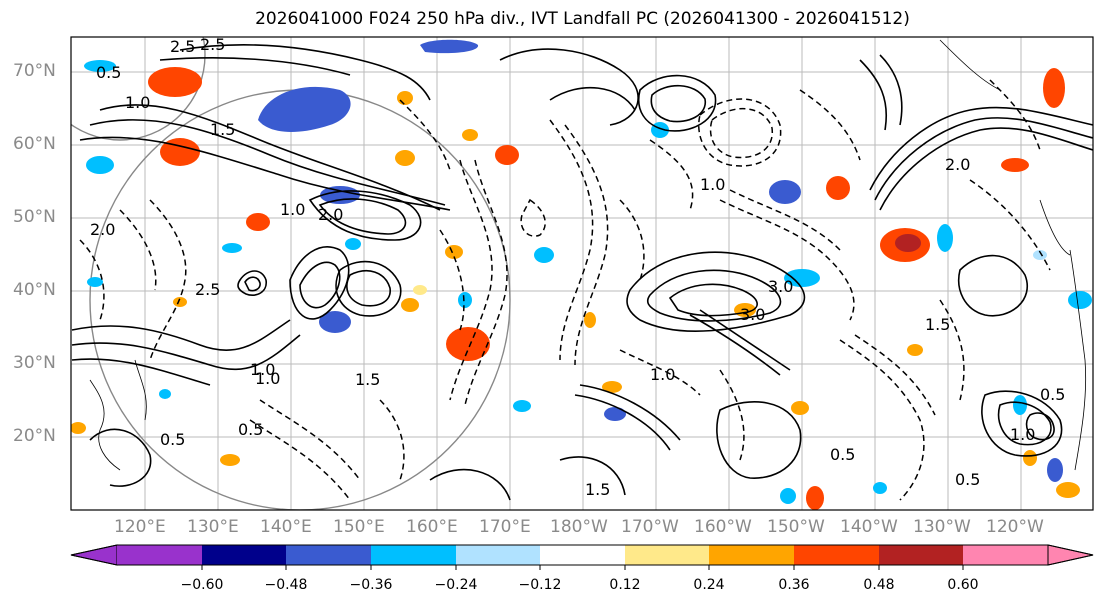  What do you see at coordinates (869, 527) in the screenshot?
I see `lon-label-140w: 140°W` at bounding box center [869, 527].